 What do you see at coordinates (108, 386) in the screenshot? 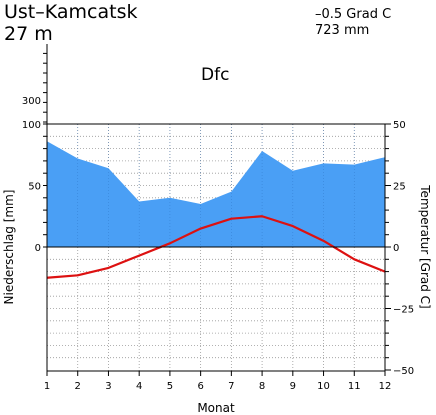
I see `x-tick-label: 3` at bounding box center [108, 386].